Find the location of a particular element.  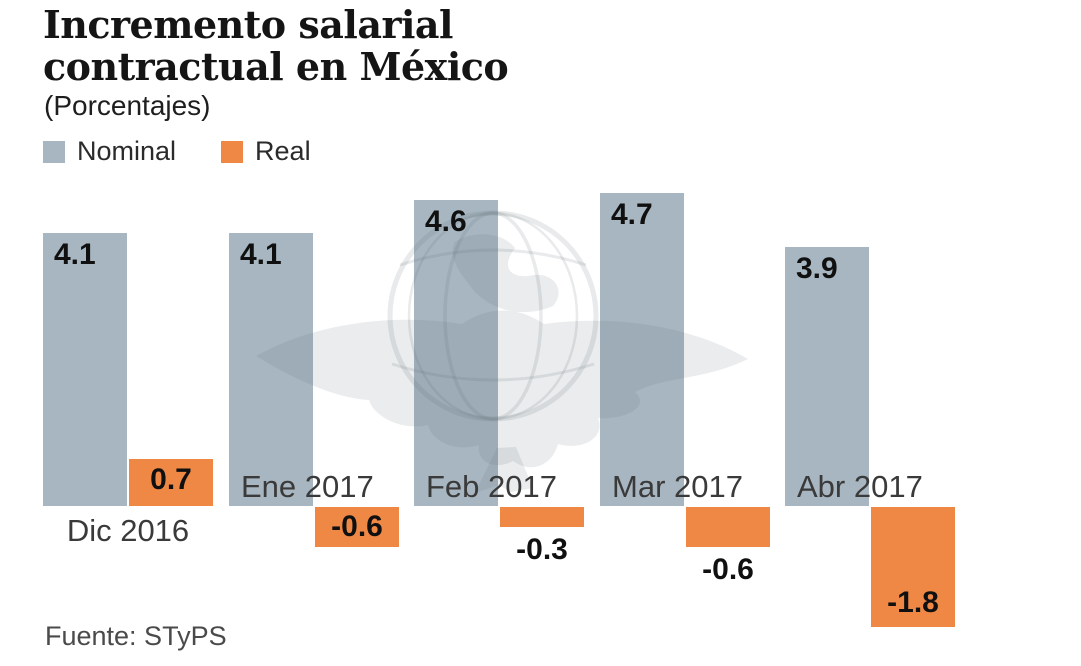

month-label: Dic 2016 is located at coordinates (128, 530).